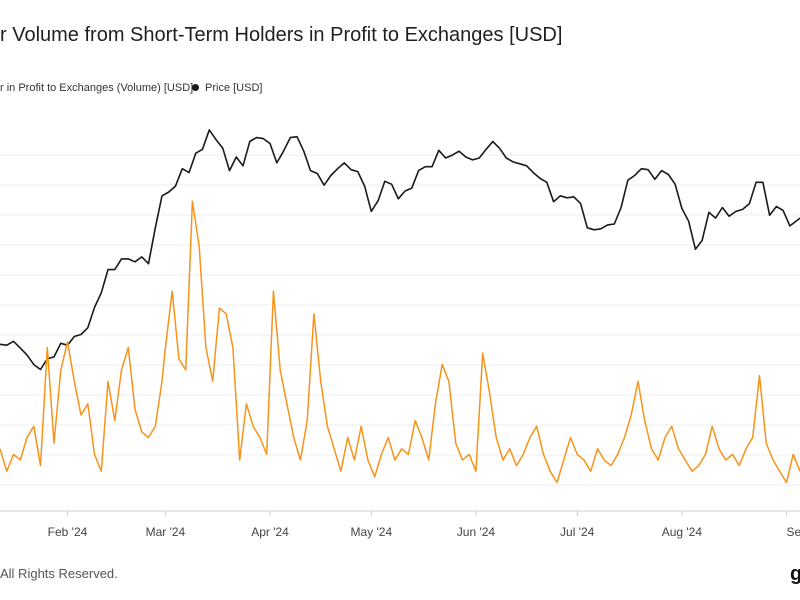  I want to click on x-tick-label: Feb '24, so click(68, 532).